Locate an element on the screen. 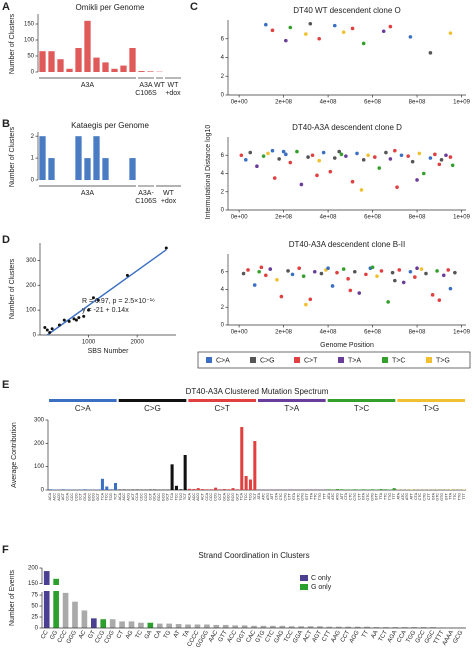 The image size is (474, 665). x-tick-label: ACT is located at coordinates (307, 636).